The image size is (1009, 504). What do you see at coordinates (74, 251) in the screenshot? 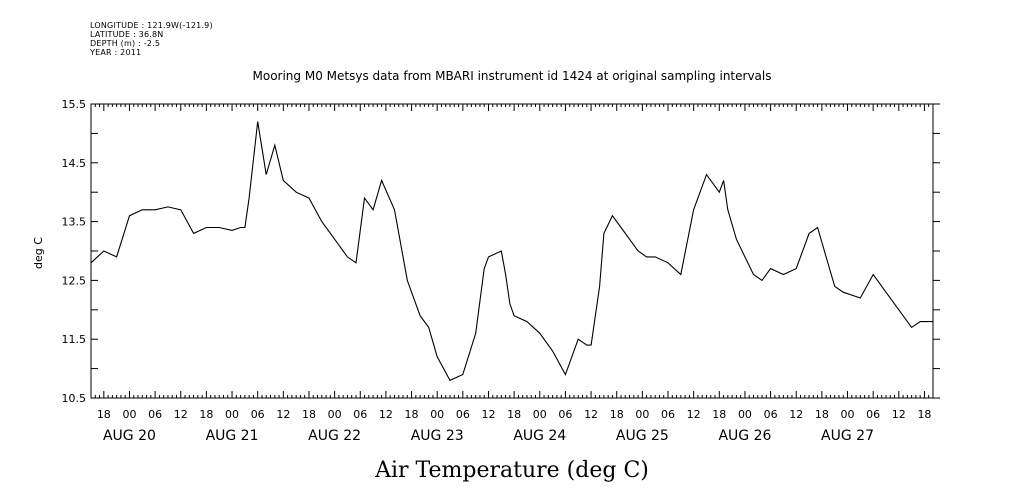
I see `y-tick-labels: 10.5 11.5 12.5 13.5 14.5 15.5` at bounding box center [74, 251].